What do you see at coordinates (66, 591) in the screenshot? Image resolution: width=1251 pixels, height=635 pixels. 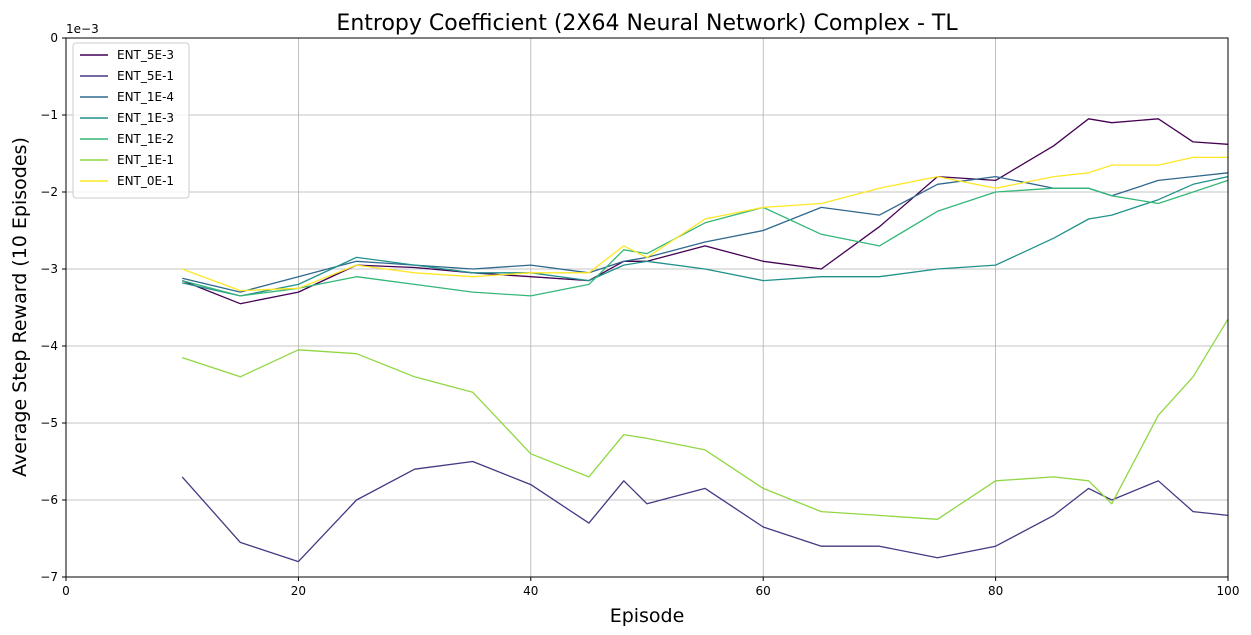 I see `x-tick-label: 0` at bounding box center [66, 591].